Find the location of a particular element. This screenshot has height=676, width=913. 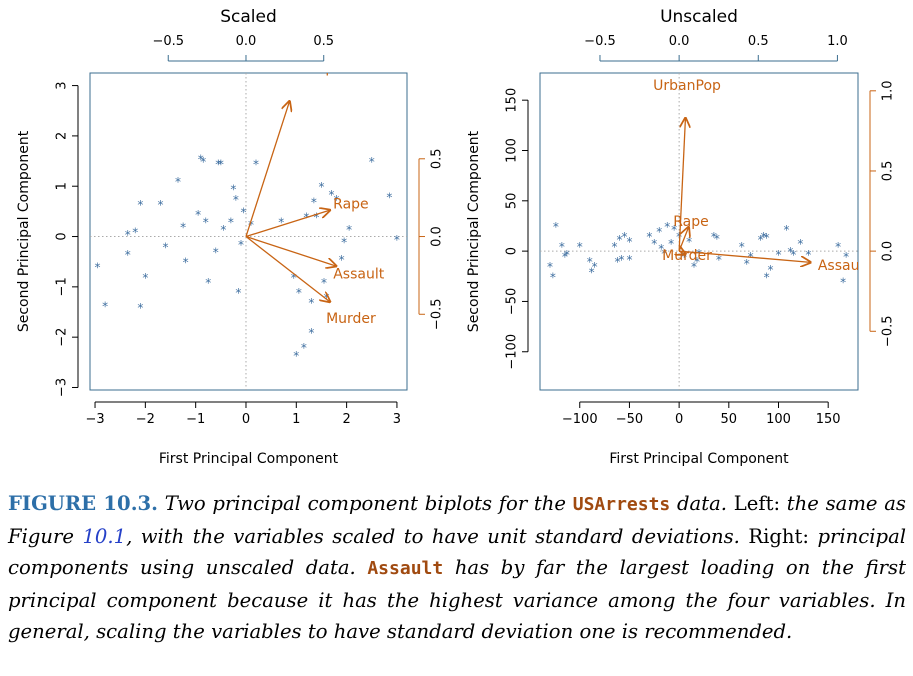

right-tick-label-scaled: −0.5 is located at coordinates (437, 314).